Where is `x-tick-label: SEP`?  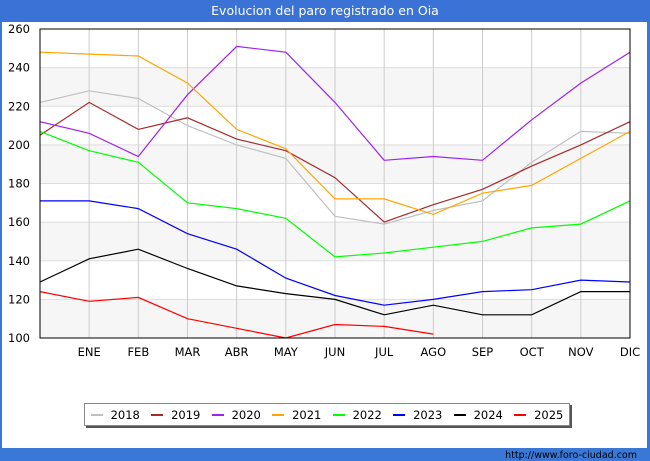 x-tick-label: SEP is located at coordinates (483, 352).